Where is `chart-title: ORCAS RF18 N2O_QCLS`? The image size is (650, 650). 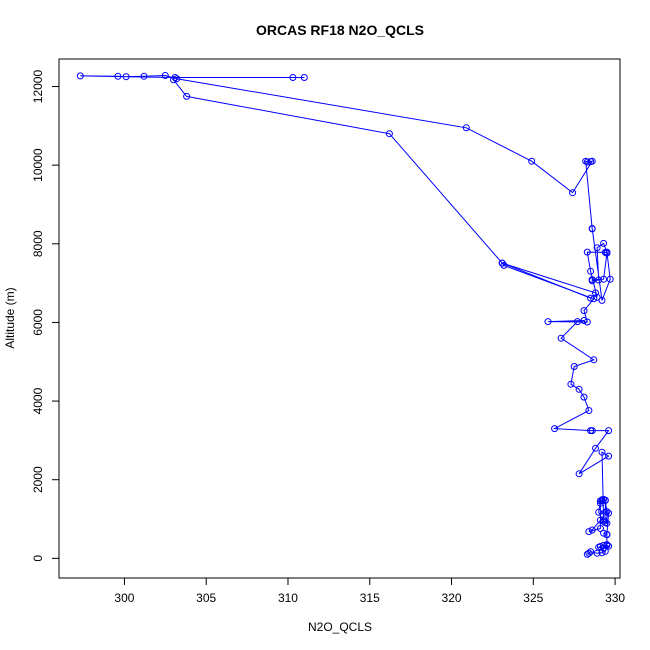 chart-title: ORCAS RF18 N2O_QCLS is located at coordinates (340, 30).